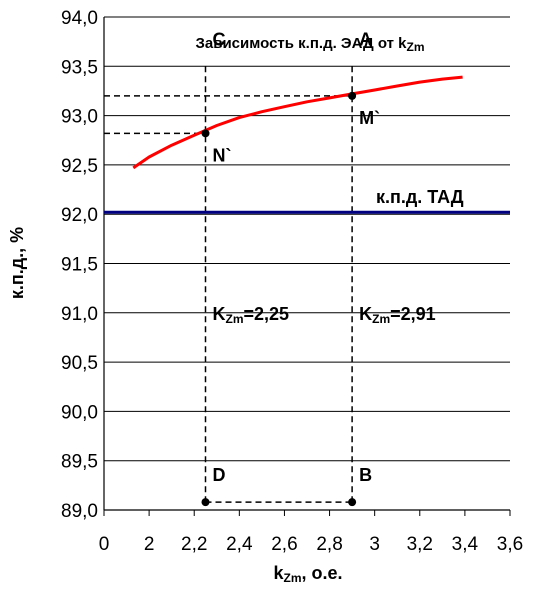  I want to click on k-value-labels: KZm=2,25 KZm=2,91, so click(324, 315).